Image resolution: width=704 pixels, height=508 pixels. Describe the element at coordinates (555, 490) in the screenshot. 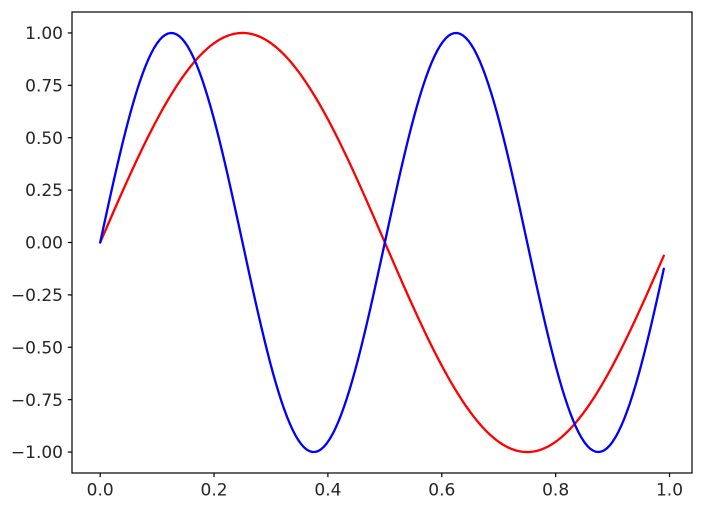

I see `x-tick-label: 0.8` at that location.